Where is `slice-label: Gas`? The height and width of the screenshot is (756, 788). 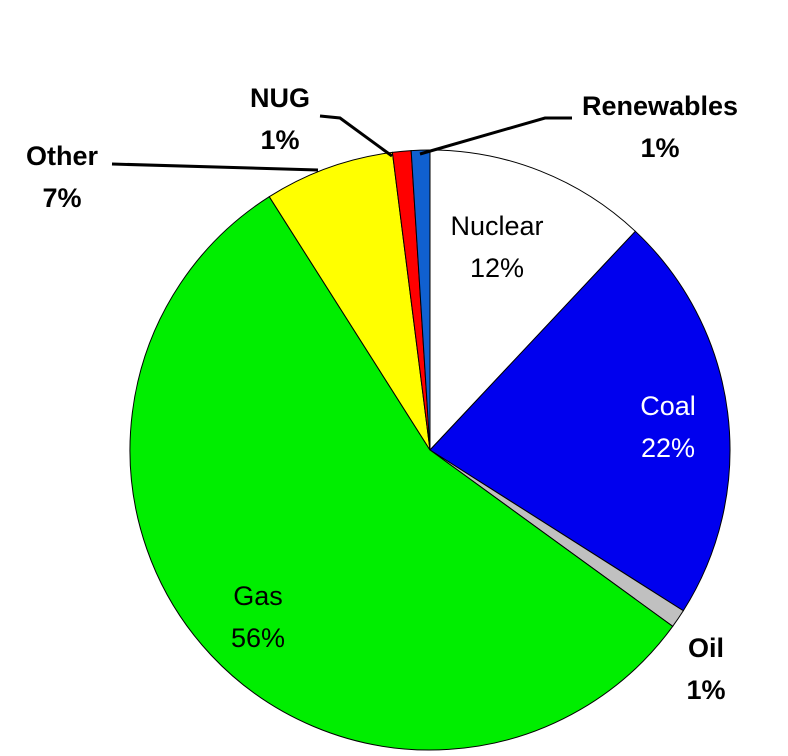 slice-label: Gas is located at coordinates (258, 596).